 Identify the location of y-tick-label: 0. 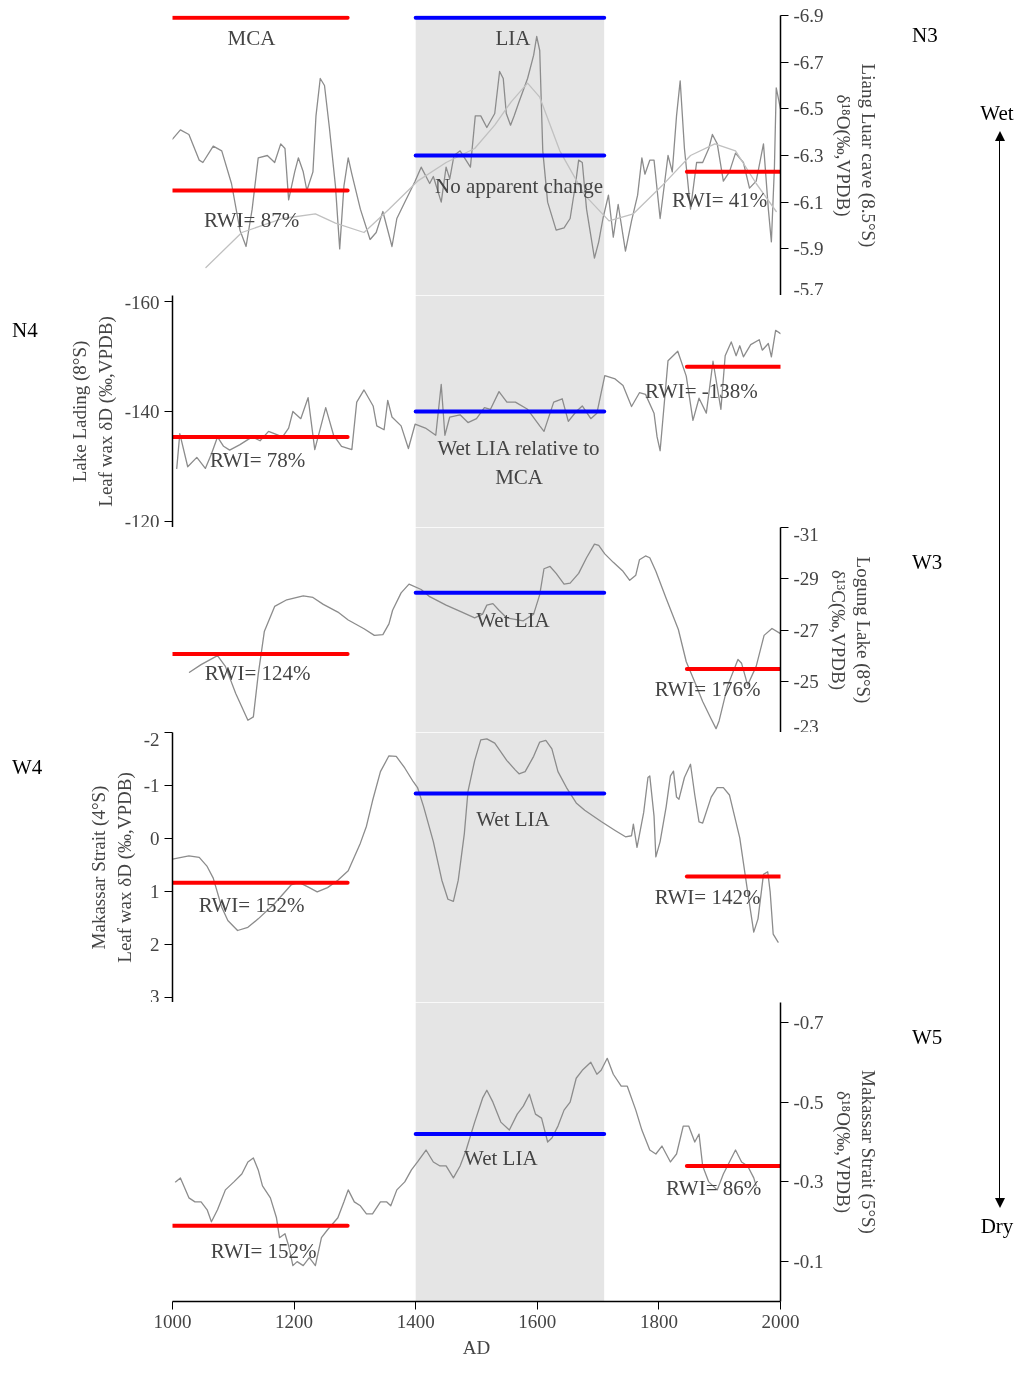
(155, 838).